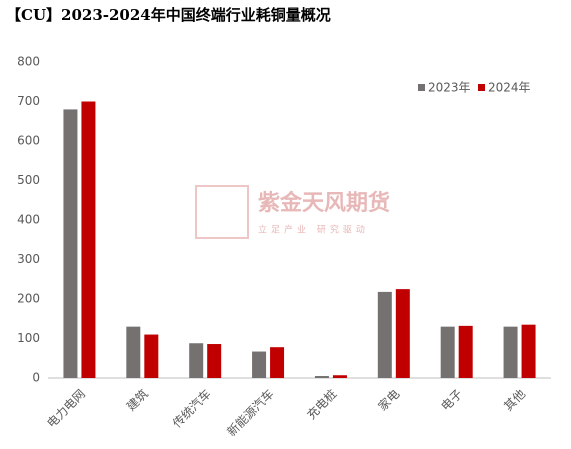  Describe the element at coordinates (36, 378) in the screenshot. I see `y-tick-label: 0` at that location.